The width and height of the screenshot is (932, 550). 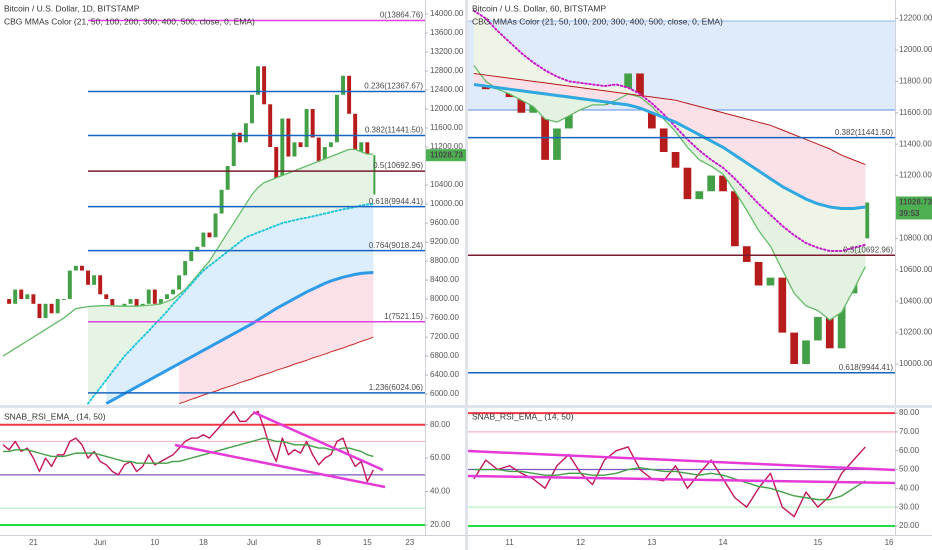 I want to click on countdown-tag, so click(x=914, y=214).